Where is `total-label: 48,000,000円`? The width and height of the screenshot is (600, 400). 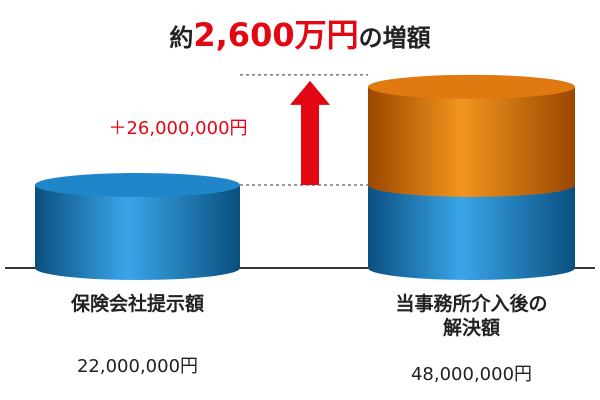
total-label: 48,000,000円 is located at coordinates (471, 374).